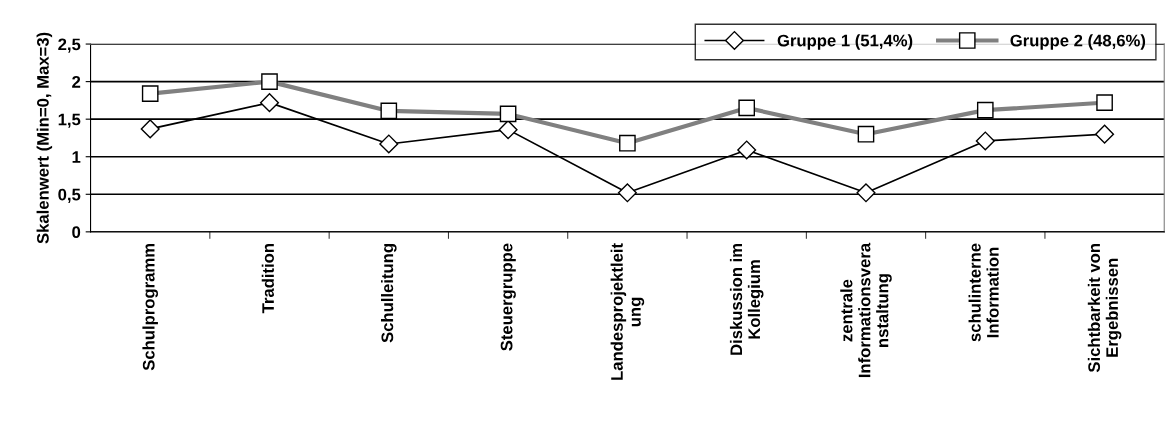 Image resolution: width=1176 pixels, height=445 pixels. What do you see at coordinates (76, 232) in the screenshot?
I see `y-tick-label: 0` at bounding box center [76, 232].